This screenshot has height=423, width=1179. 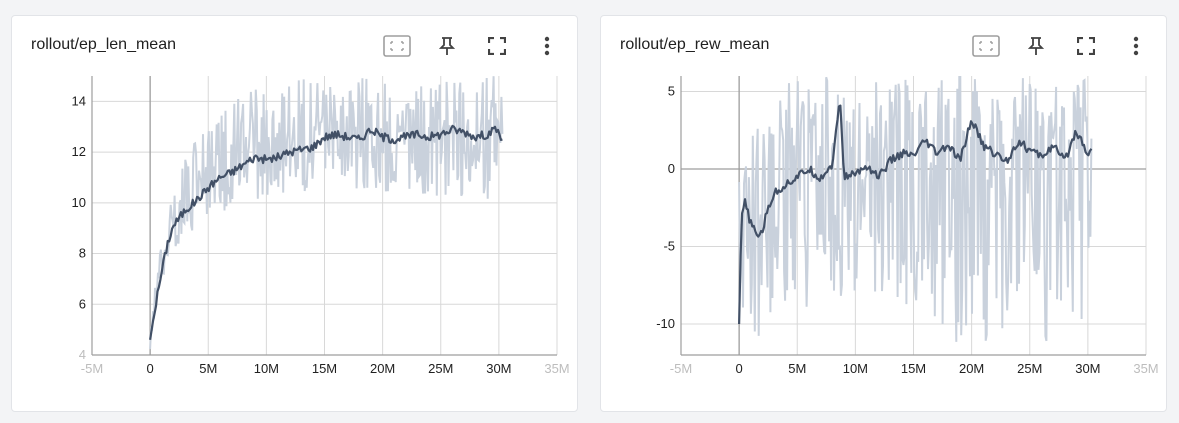 What do you see at coordinates (82, 253) in the screenshot?
I see `y-tick-label: 8` at bounding box center [82, 253].